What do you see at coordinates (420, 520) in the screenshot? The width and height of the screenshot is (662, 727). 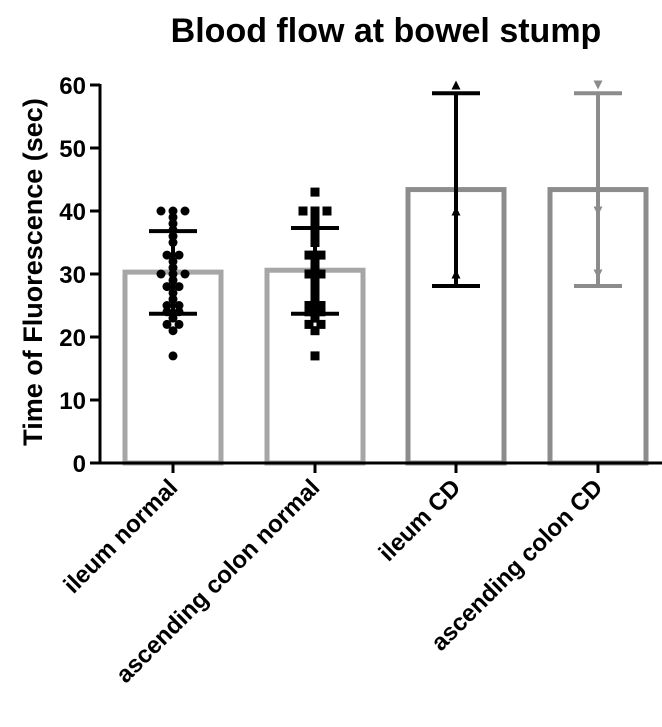 I see `x-category-label: ileum CD` at bounding box center [420, 520].